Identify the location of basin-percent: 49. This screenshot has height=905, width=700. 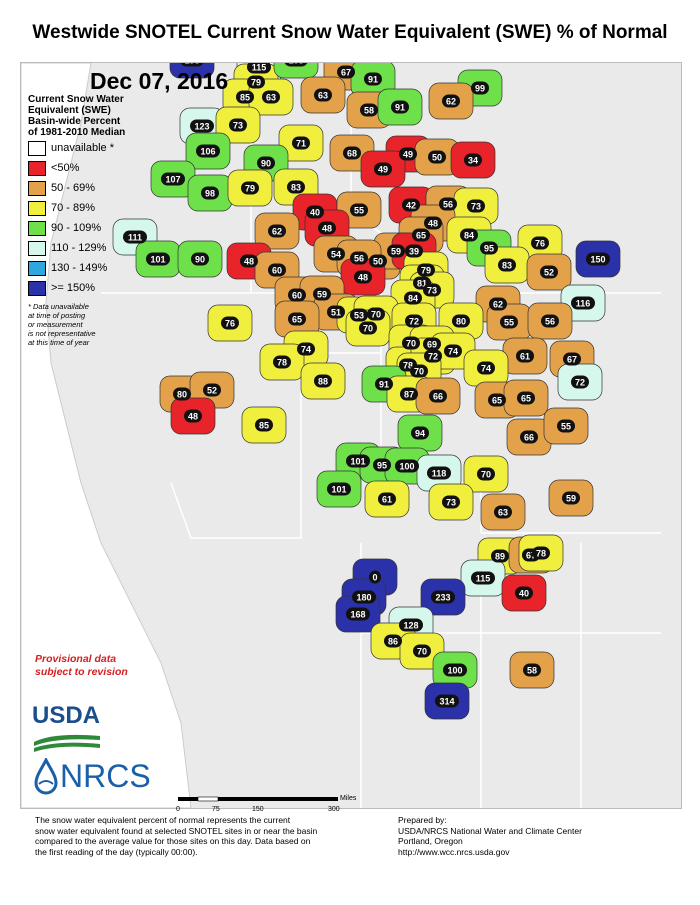
(383, 170).